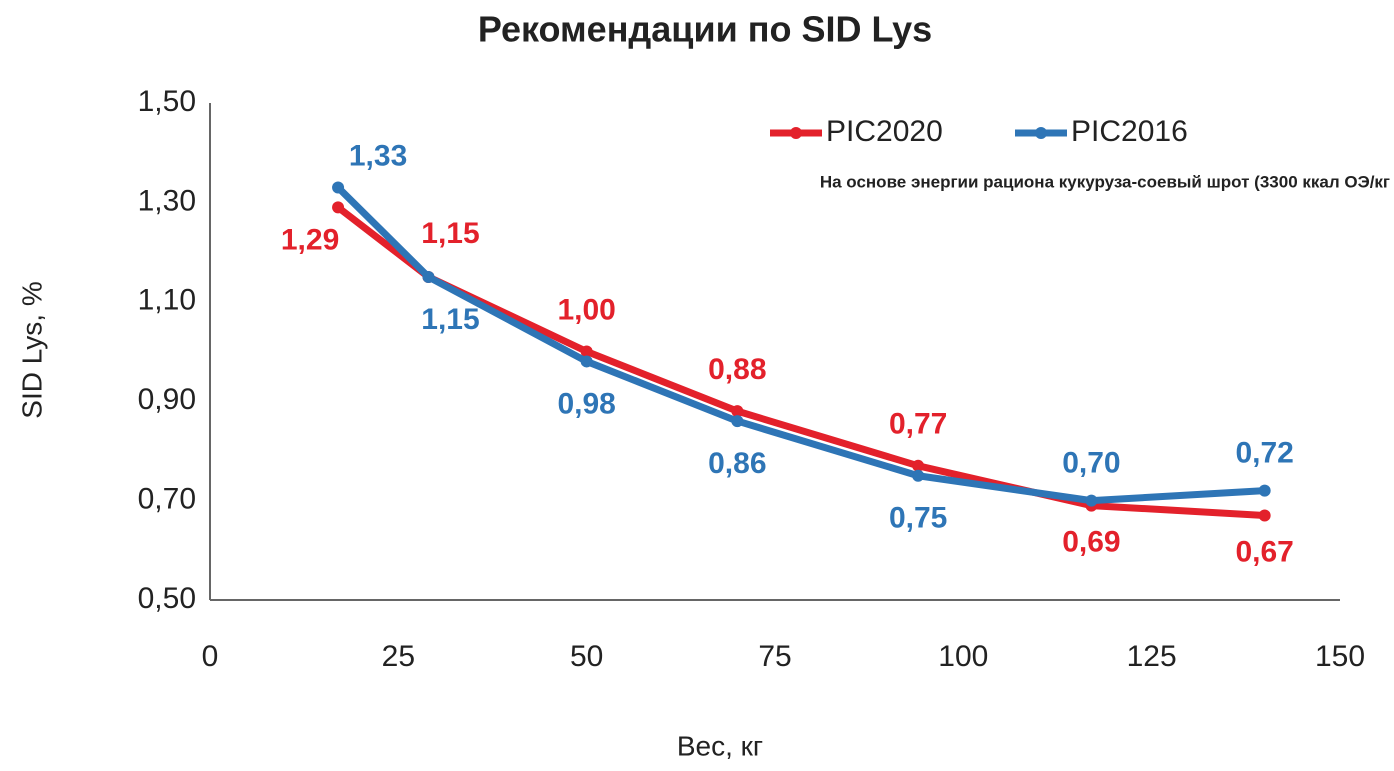 The image size is (1394, 771). Describe the element at coordinates (586, 309) in the screenshot. I see `data-label: 1,00` at that location.